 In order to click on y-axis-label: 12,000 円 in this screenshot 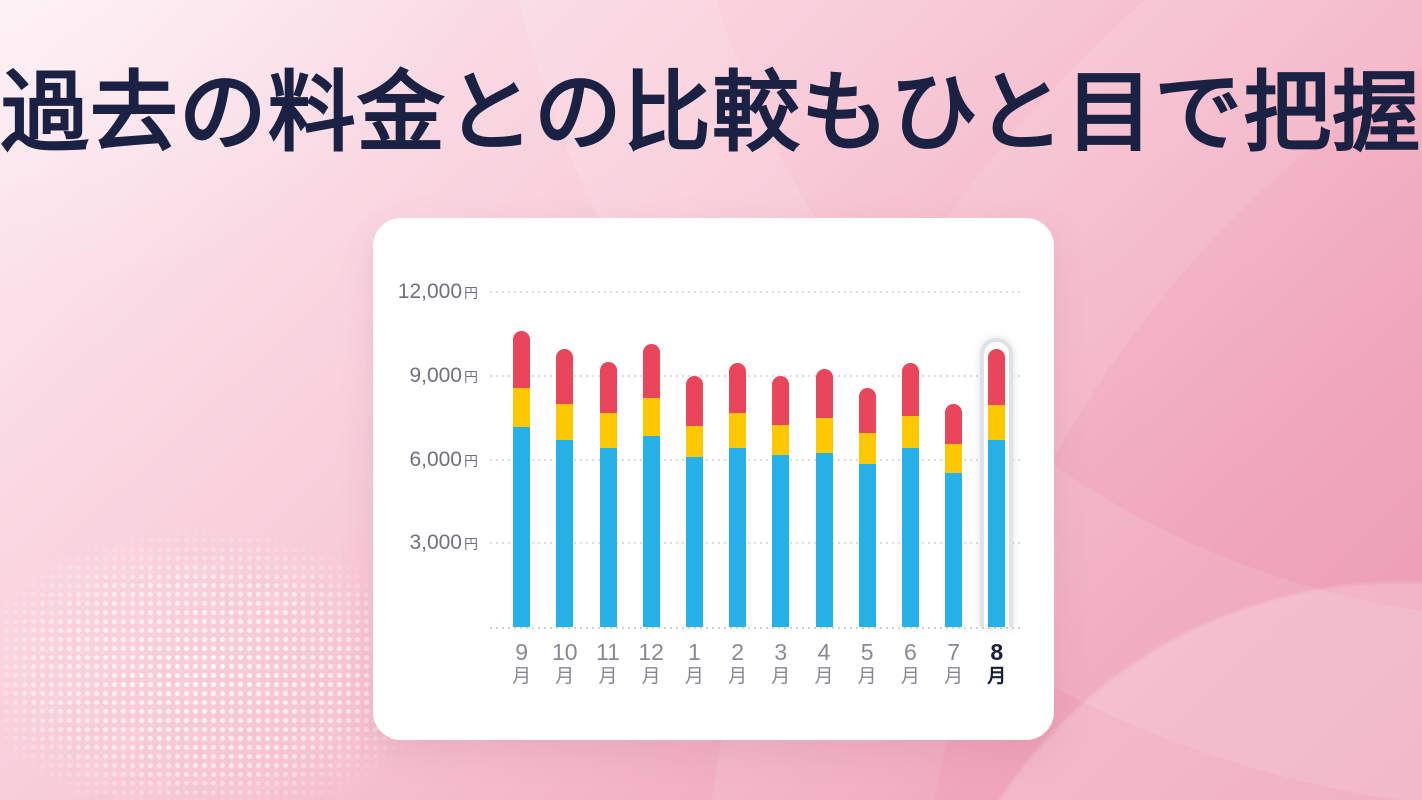, I will do `click(437, 291)`.